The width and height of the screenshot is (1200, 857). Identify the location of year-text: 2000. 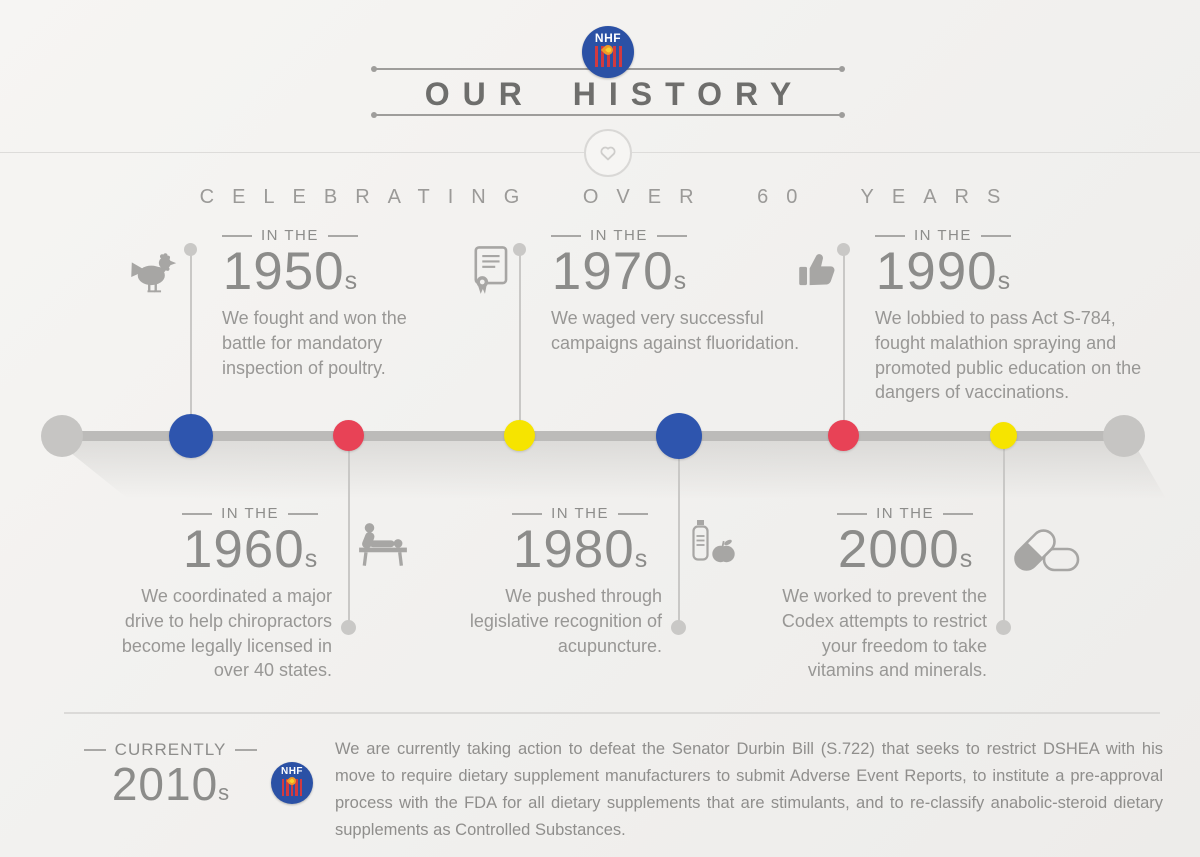
(898, 549).